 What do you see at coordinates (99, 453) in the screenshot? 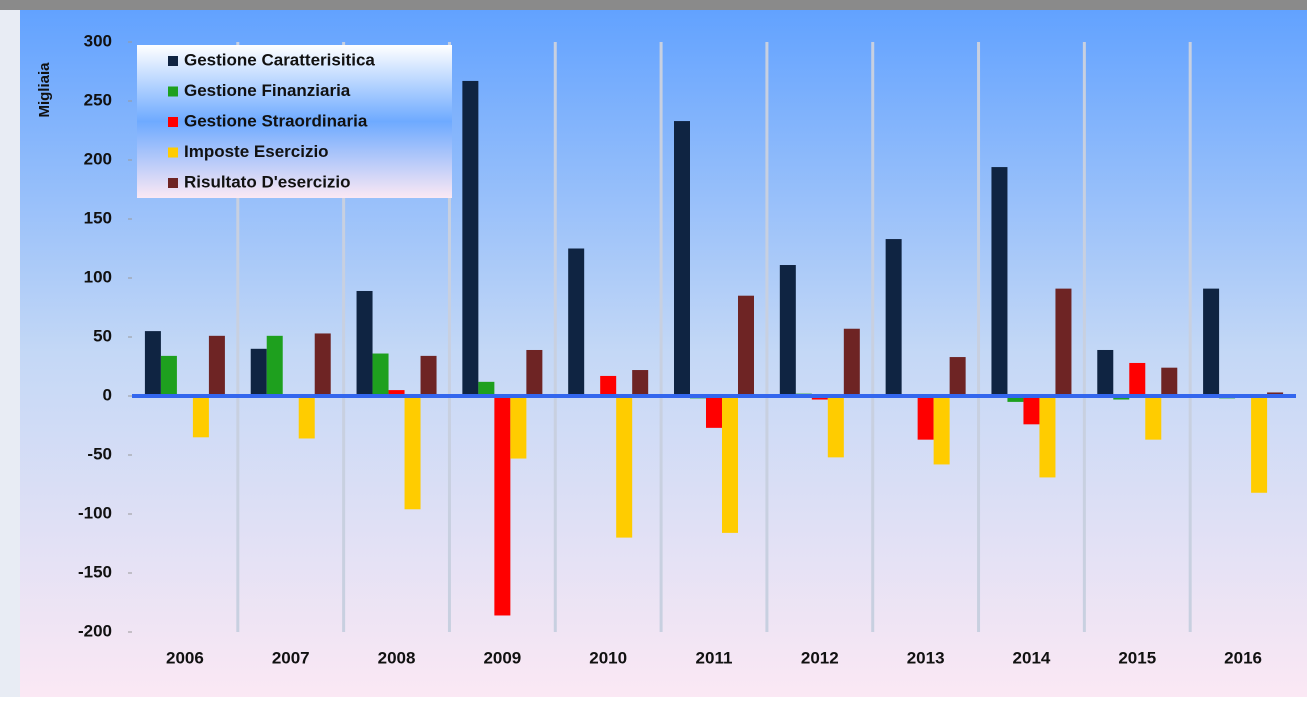
I see `y-tick-label: -50` at bounding box center [99, 453].